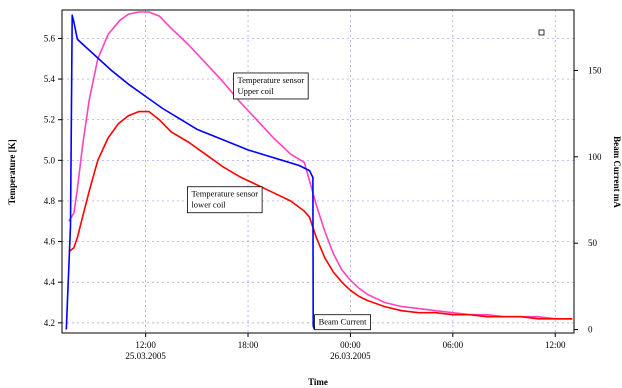 The width and height of the screenshot is (622, 388). I want to click on y-tick-label-left: 4.6, so click(50, 242).